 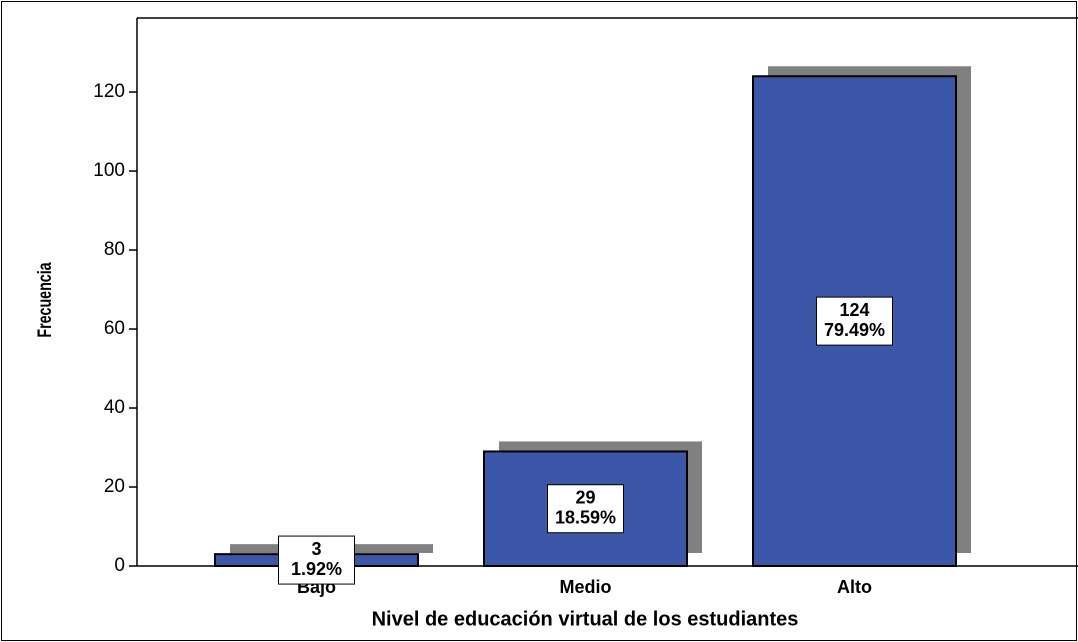 What do you see at coordinates (854, 310) in the screenshot?
I see `data-label-count: 124` at bounding box center [854, 310].